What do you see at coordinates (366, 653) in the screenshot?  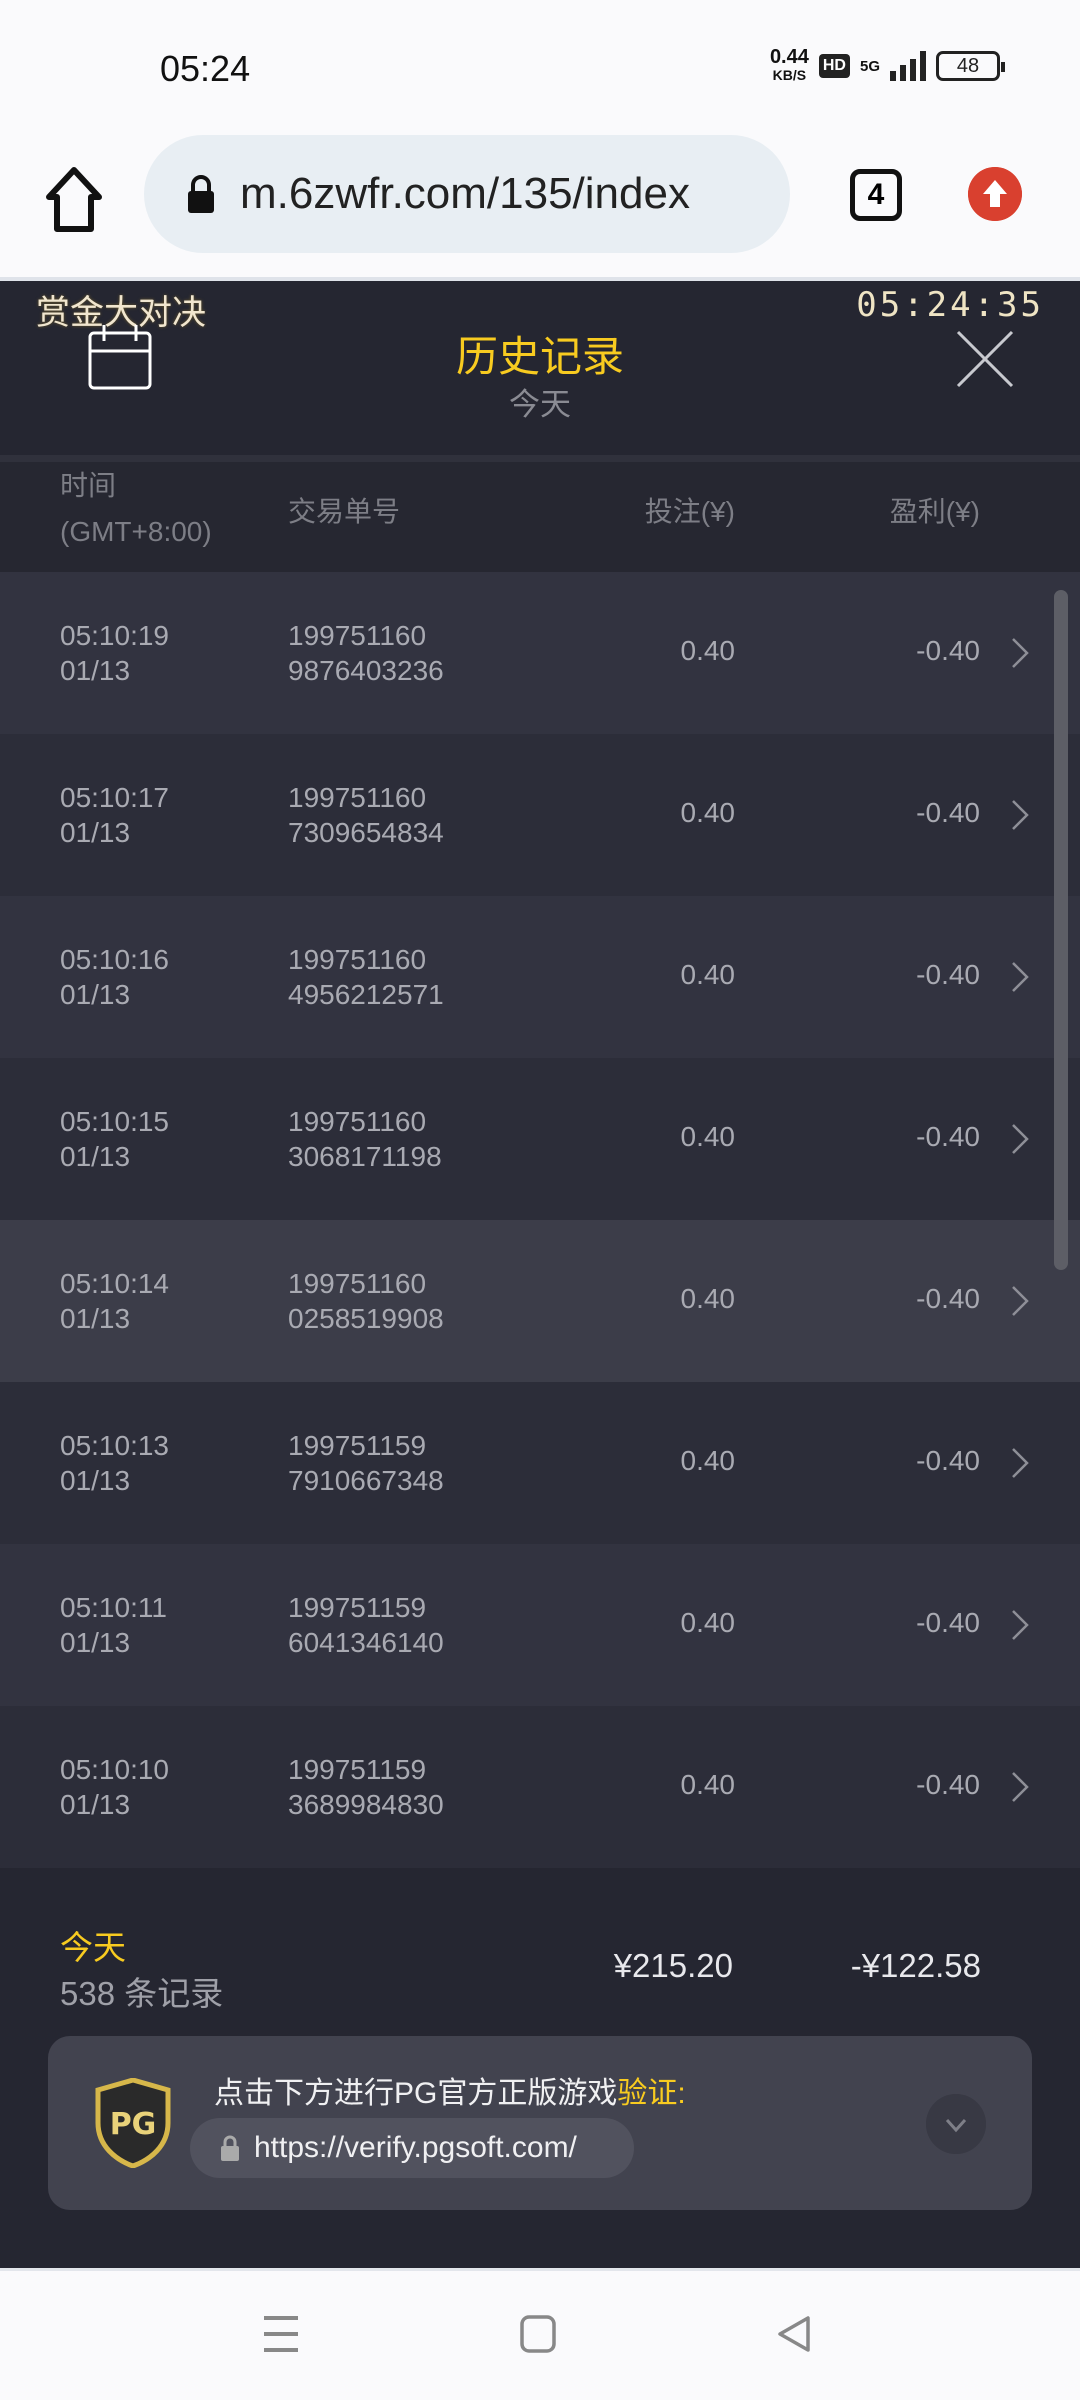 I see `row-order: 199751160 9876403236` at bounding box center [366, 653].